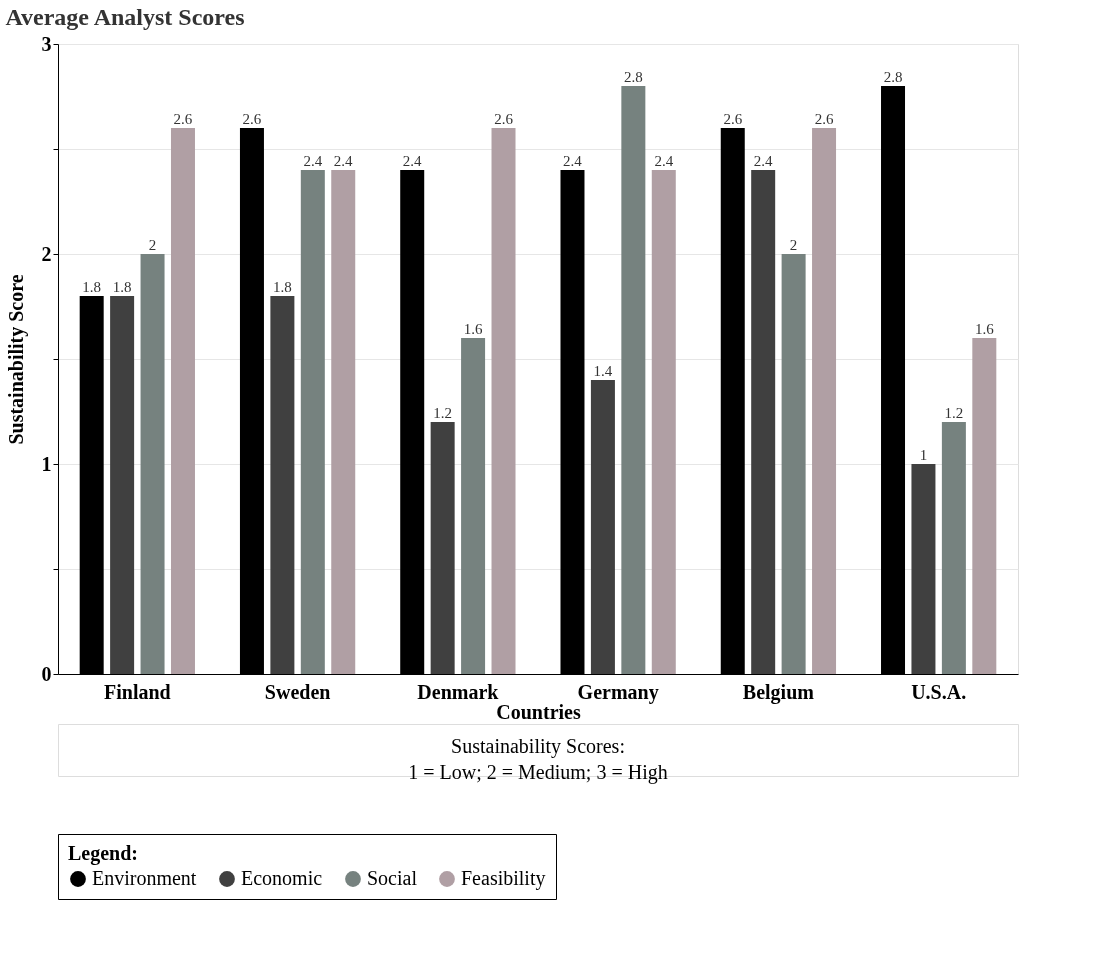 The width and height of the screenshot is (1099, 962). What do you see at coordinates (144, 878) in the screenshot?
I see `legend-label: Environment` at bounding box center [144, 878].